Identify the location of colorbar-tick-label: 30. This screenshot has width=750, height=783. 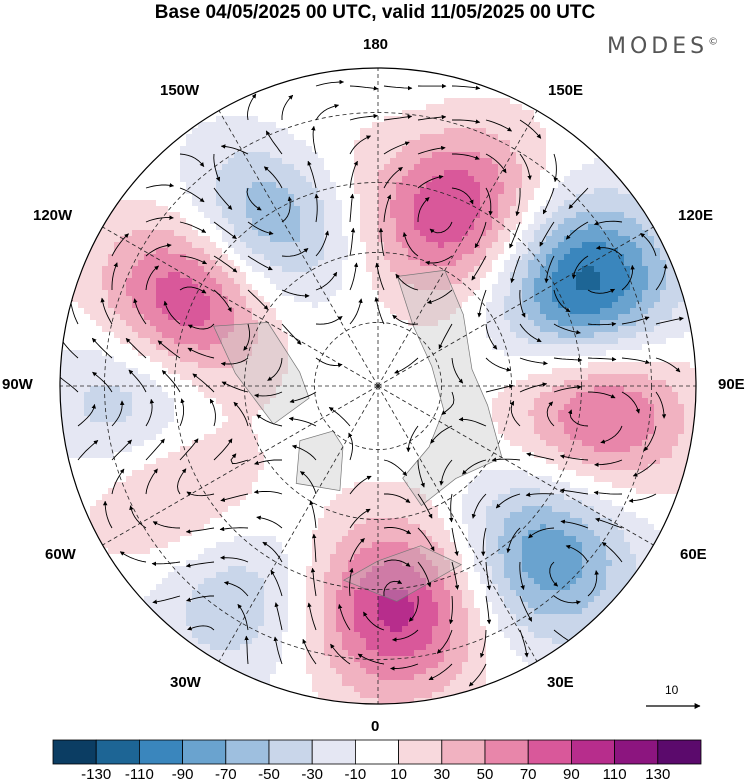
(442, 774).